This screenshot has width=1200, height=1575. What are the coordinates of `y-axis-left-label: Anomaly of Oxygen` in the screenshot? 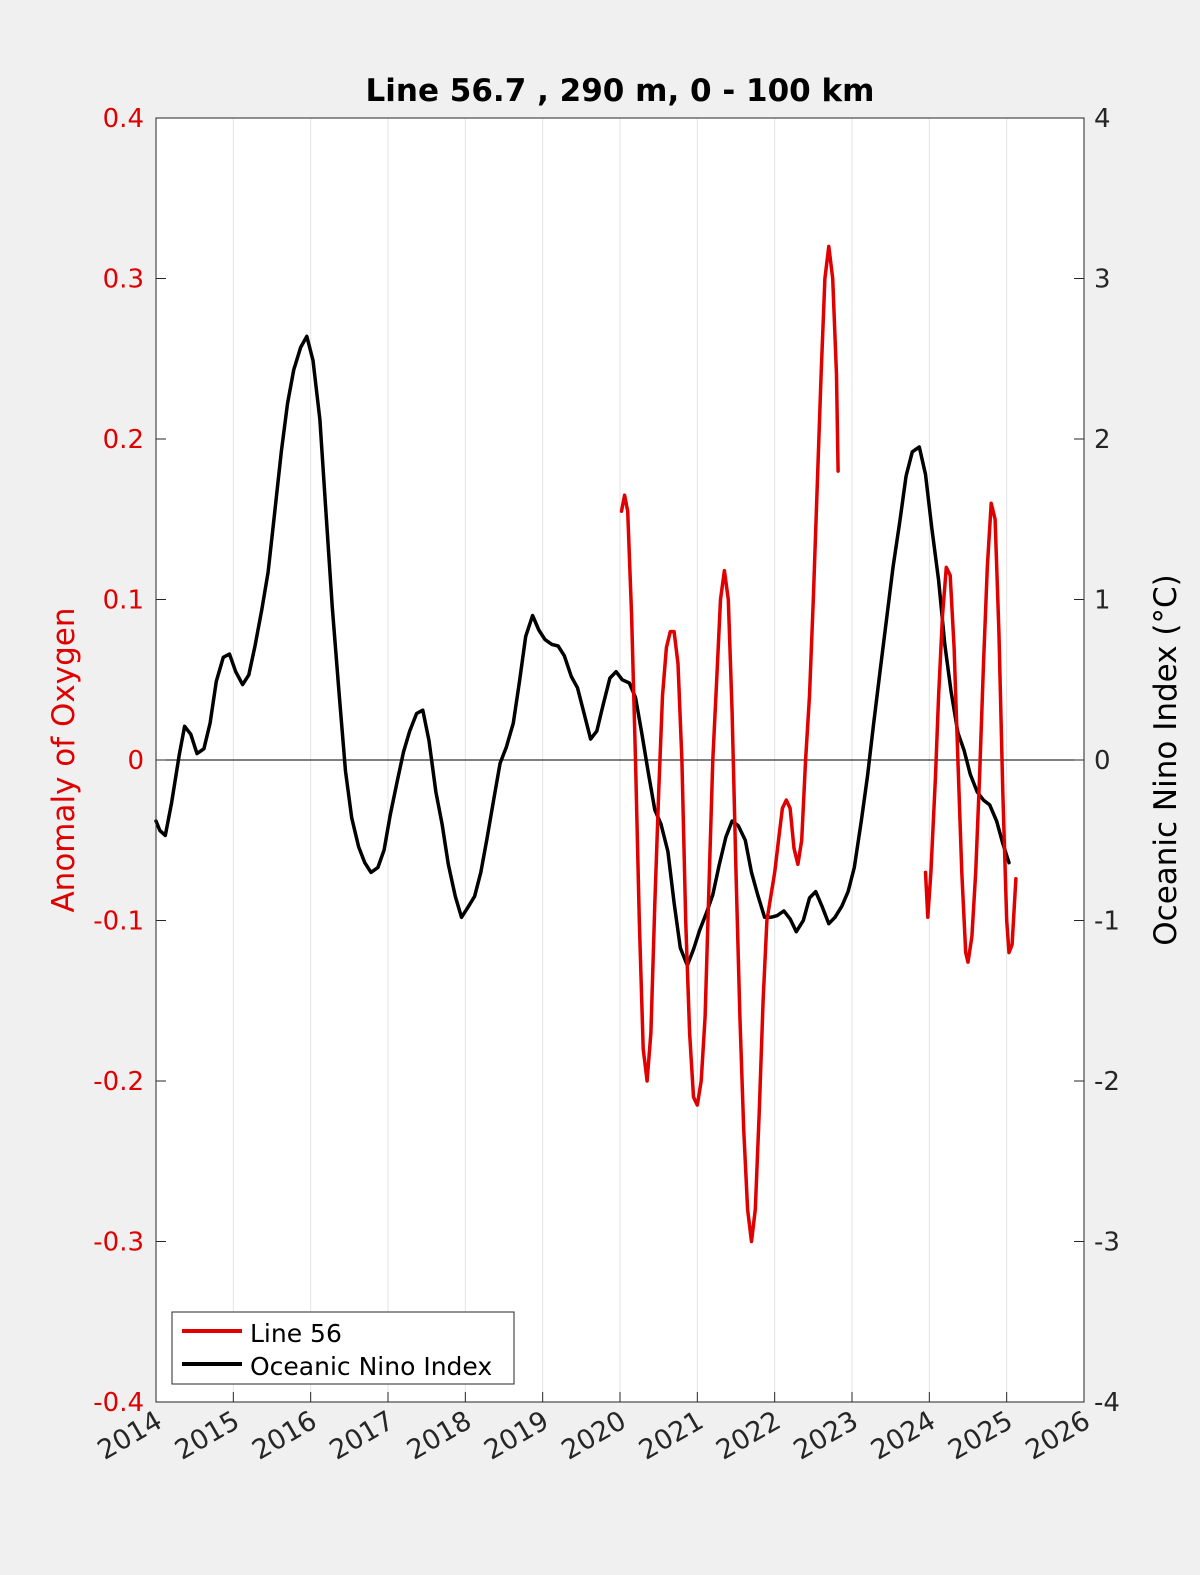 It's located at (64, 759).